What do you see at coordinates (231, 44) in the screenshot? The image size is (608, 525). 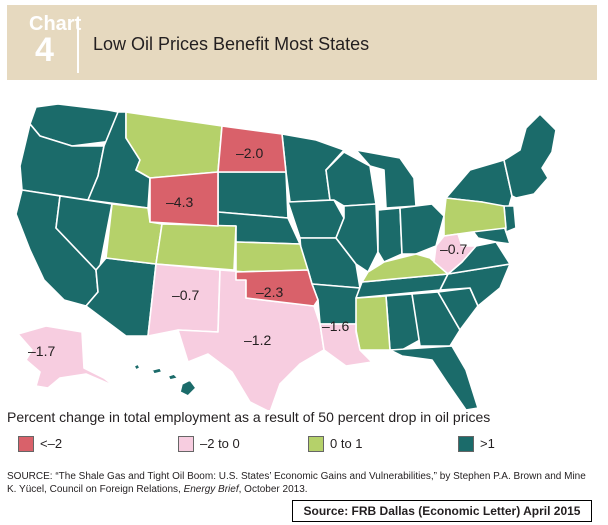 I see `chart-title: Low Oil Prices Benefit Most States` at bounding box center [231, 44].